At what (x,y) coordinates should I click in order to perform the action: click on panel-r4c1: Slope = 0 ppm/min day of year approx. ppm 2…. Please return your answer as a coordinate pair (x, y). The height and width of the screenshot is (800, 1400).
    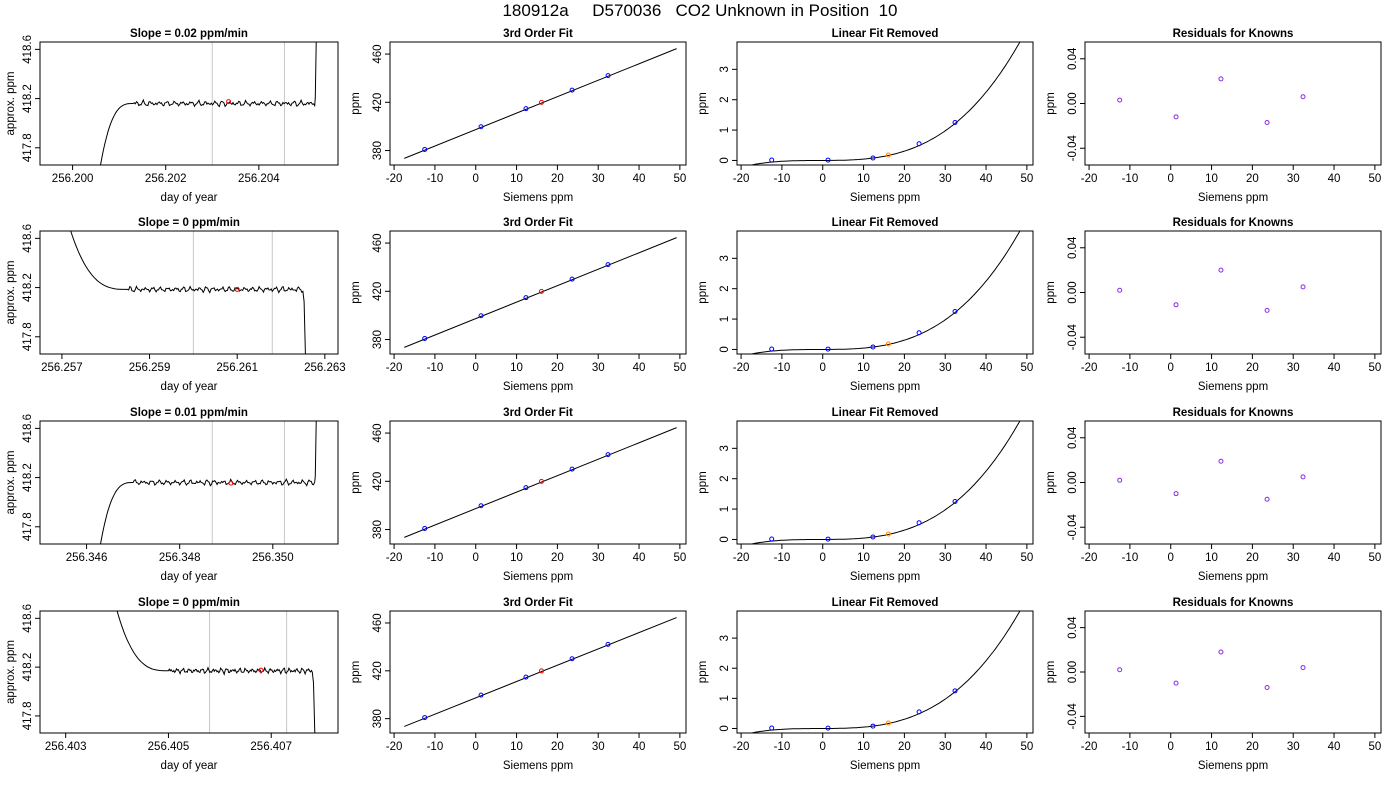
    Looking at the image, I should click on (172, 684).